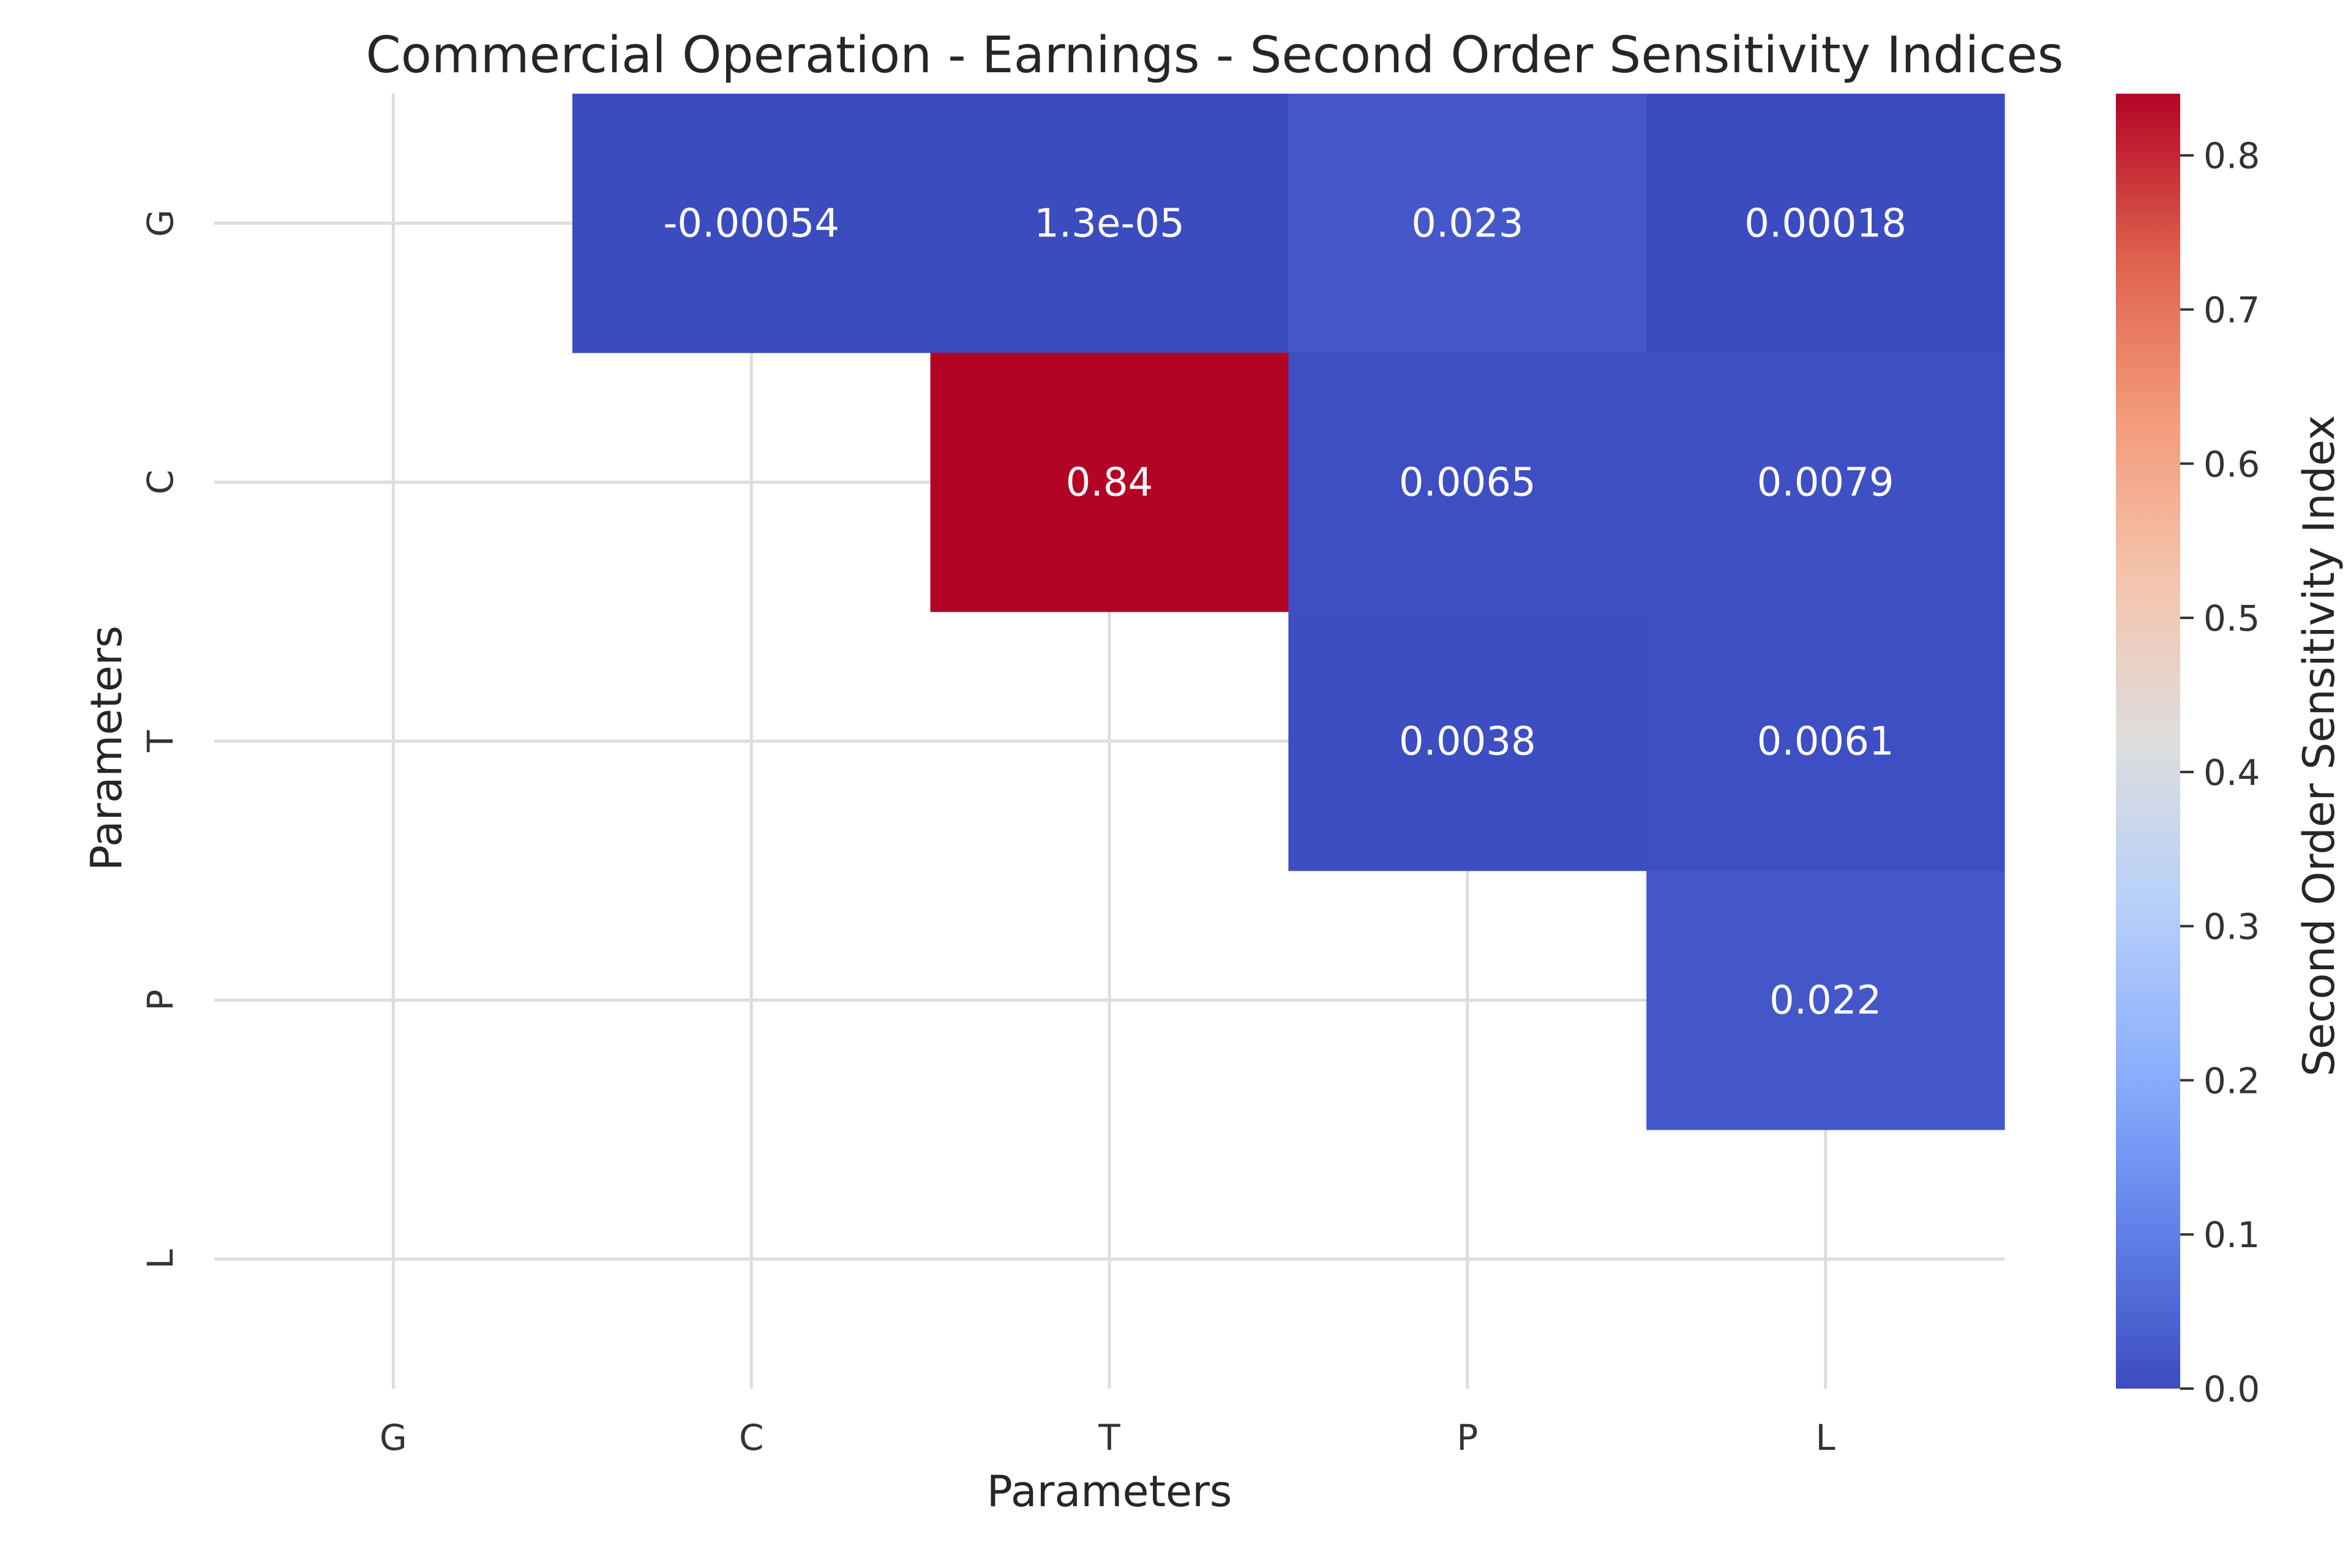 The height and width of the screenshot is (1568, 2351). Describe the element at coordinates (160, 482) in the screenshot. I see `y-tick-label: C` at that location.